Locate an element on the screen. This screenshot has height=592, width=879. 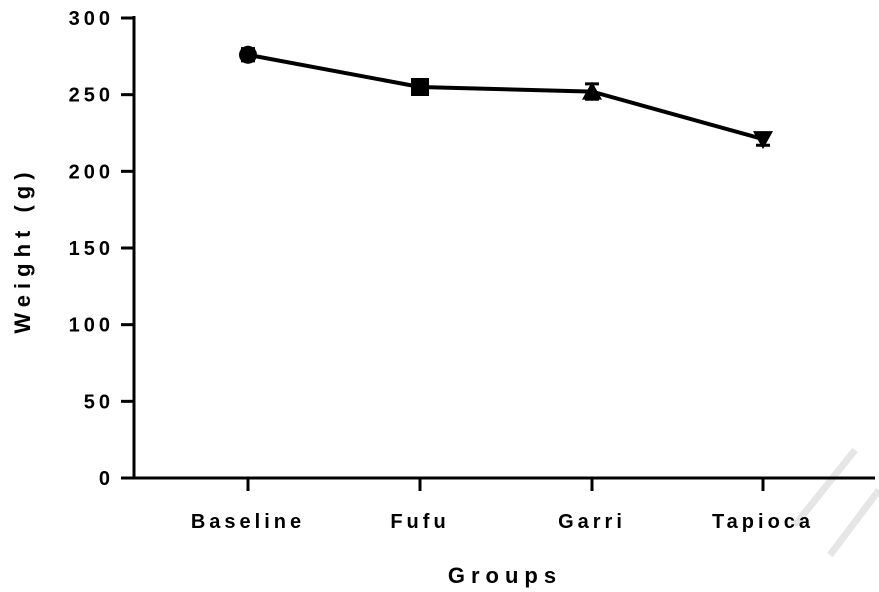
y-tick-label: 150 is located at coordinates (91, 249).